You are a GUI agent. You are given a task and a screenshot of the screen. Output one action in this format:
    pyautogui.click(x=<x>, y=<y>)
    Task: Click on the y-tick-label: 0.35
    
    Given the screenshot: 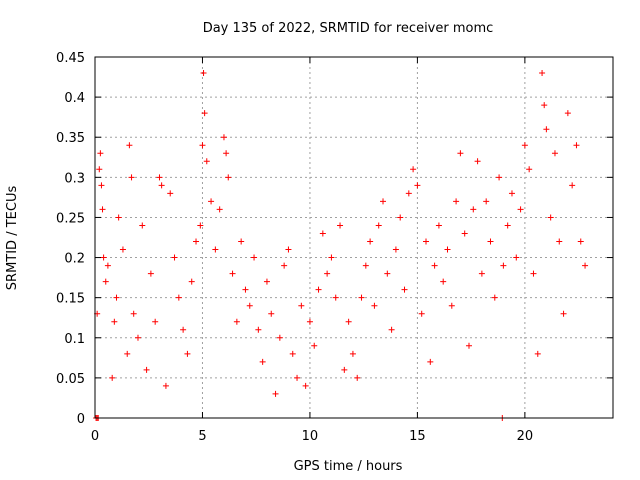 What is the action you would take?
    pyautogui.click(x=70, y=138)
    